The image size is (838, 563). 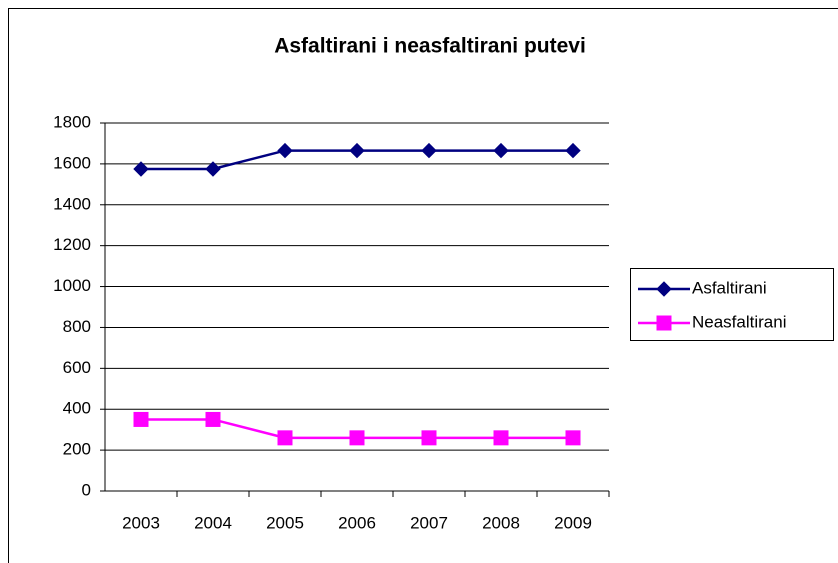 I want to click on y-tick-label: 1200, so click(x=72, y=244).